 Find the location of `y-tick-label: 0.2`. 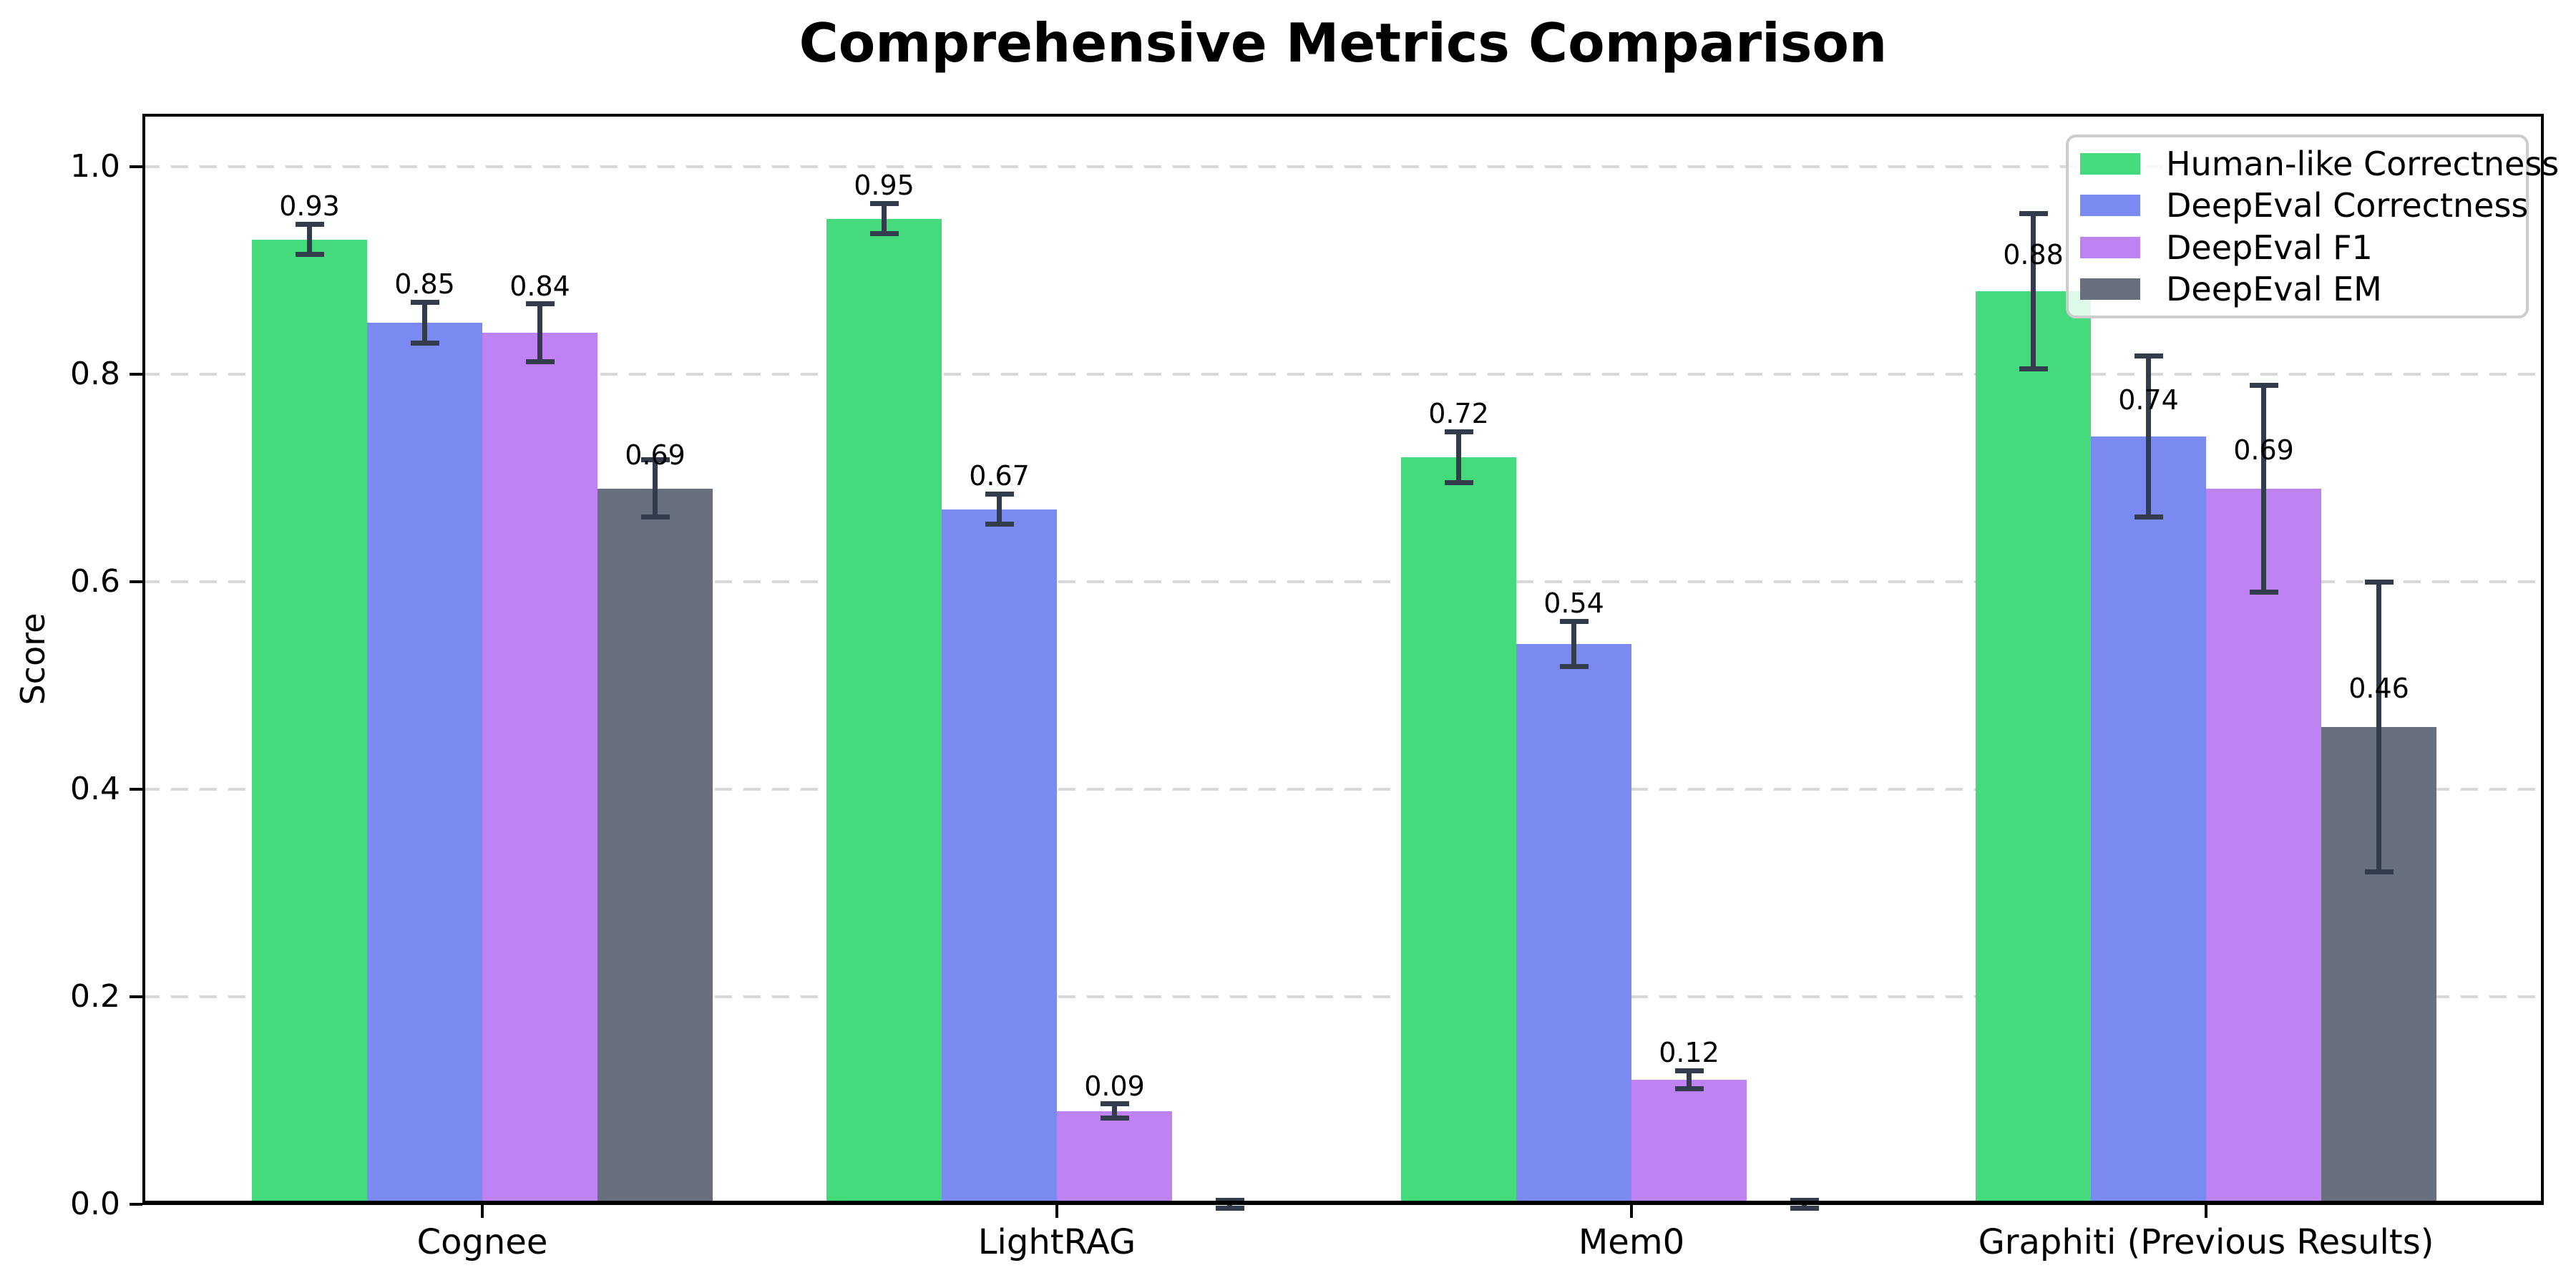

y-tick-label: 0.2 is located at coordinates (95, 996).